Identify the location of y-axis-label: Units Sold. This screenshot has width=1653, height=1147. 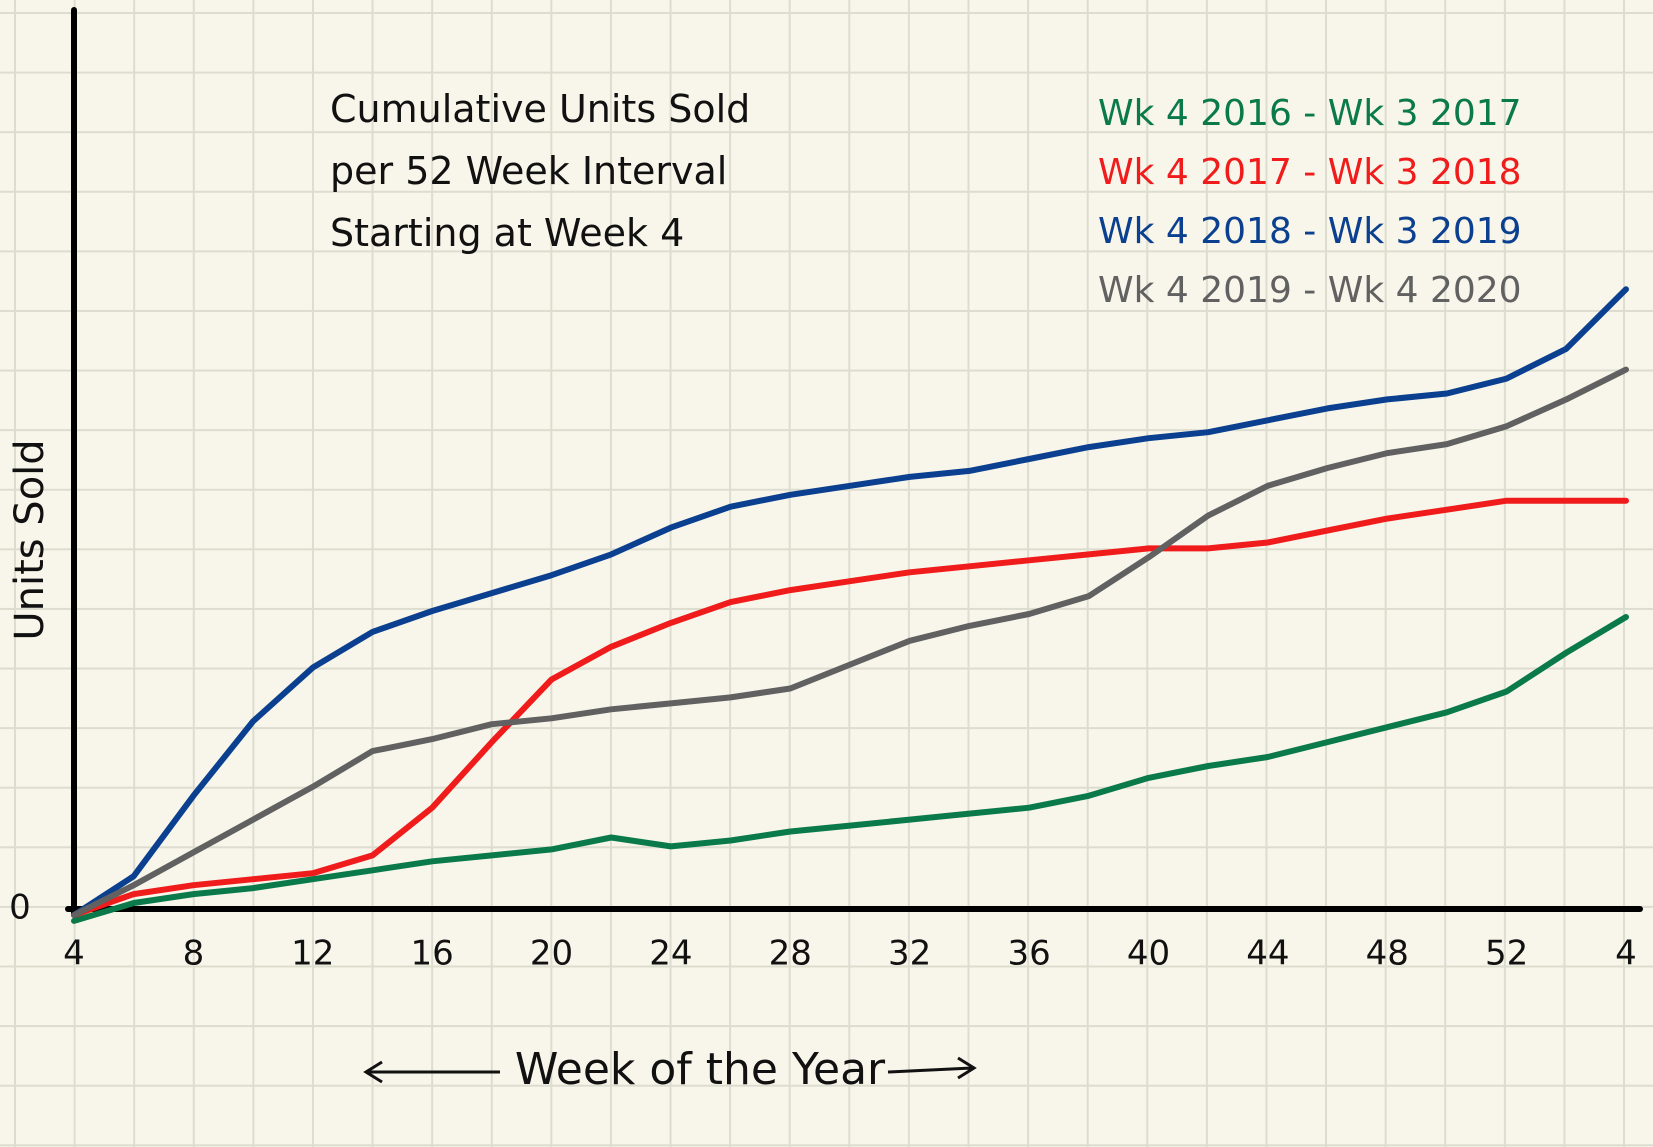
(30, 539).